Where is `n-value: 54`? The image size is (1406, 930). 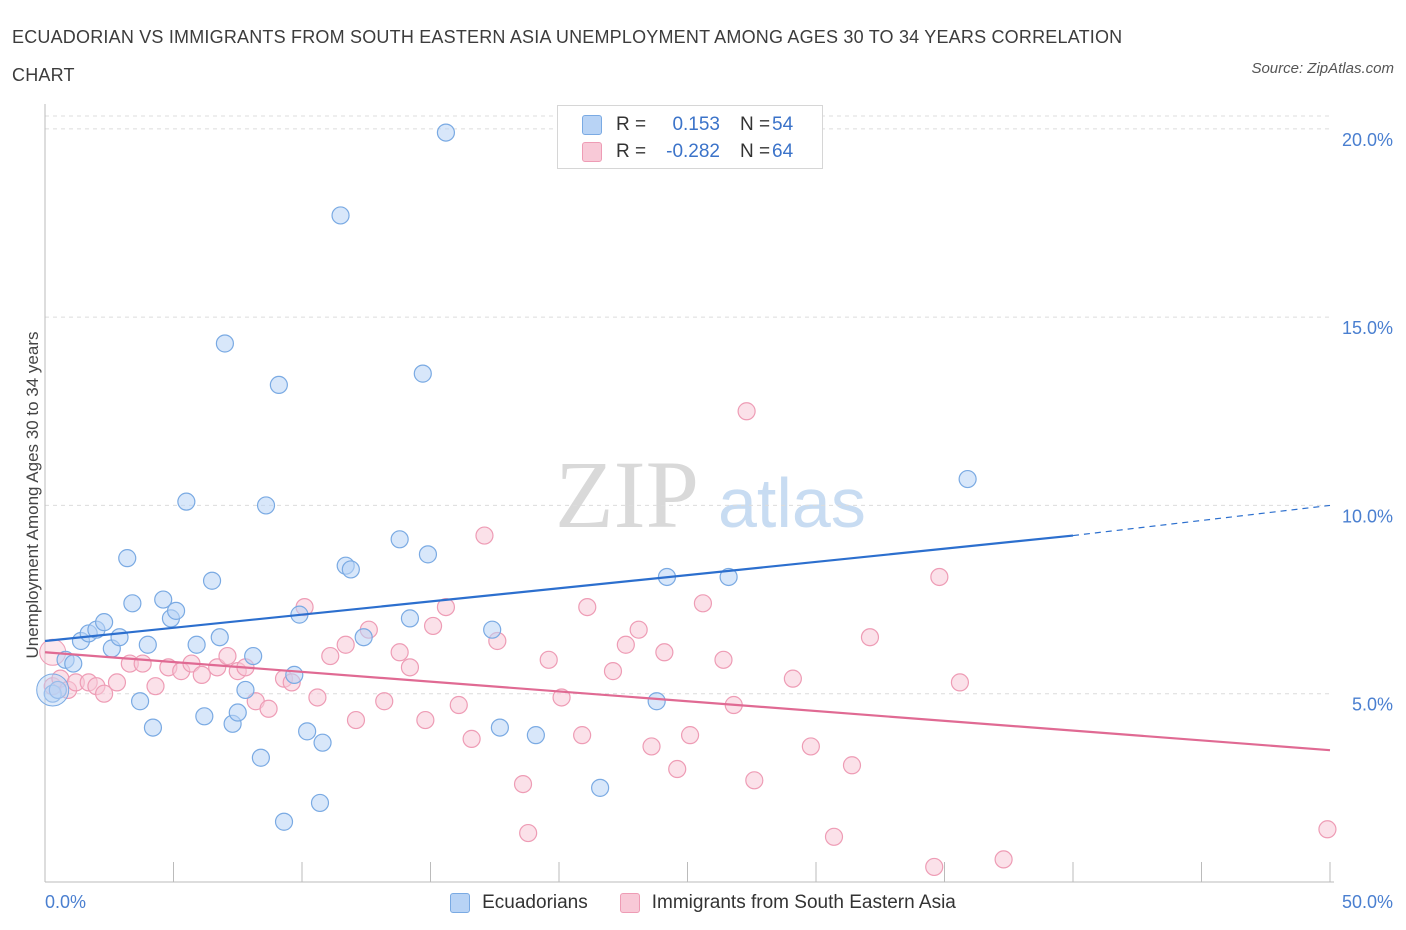
n-value: 54 is located at coordinates (783, 124).